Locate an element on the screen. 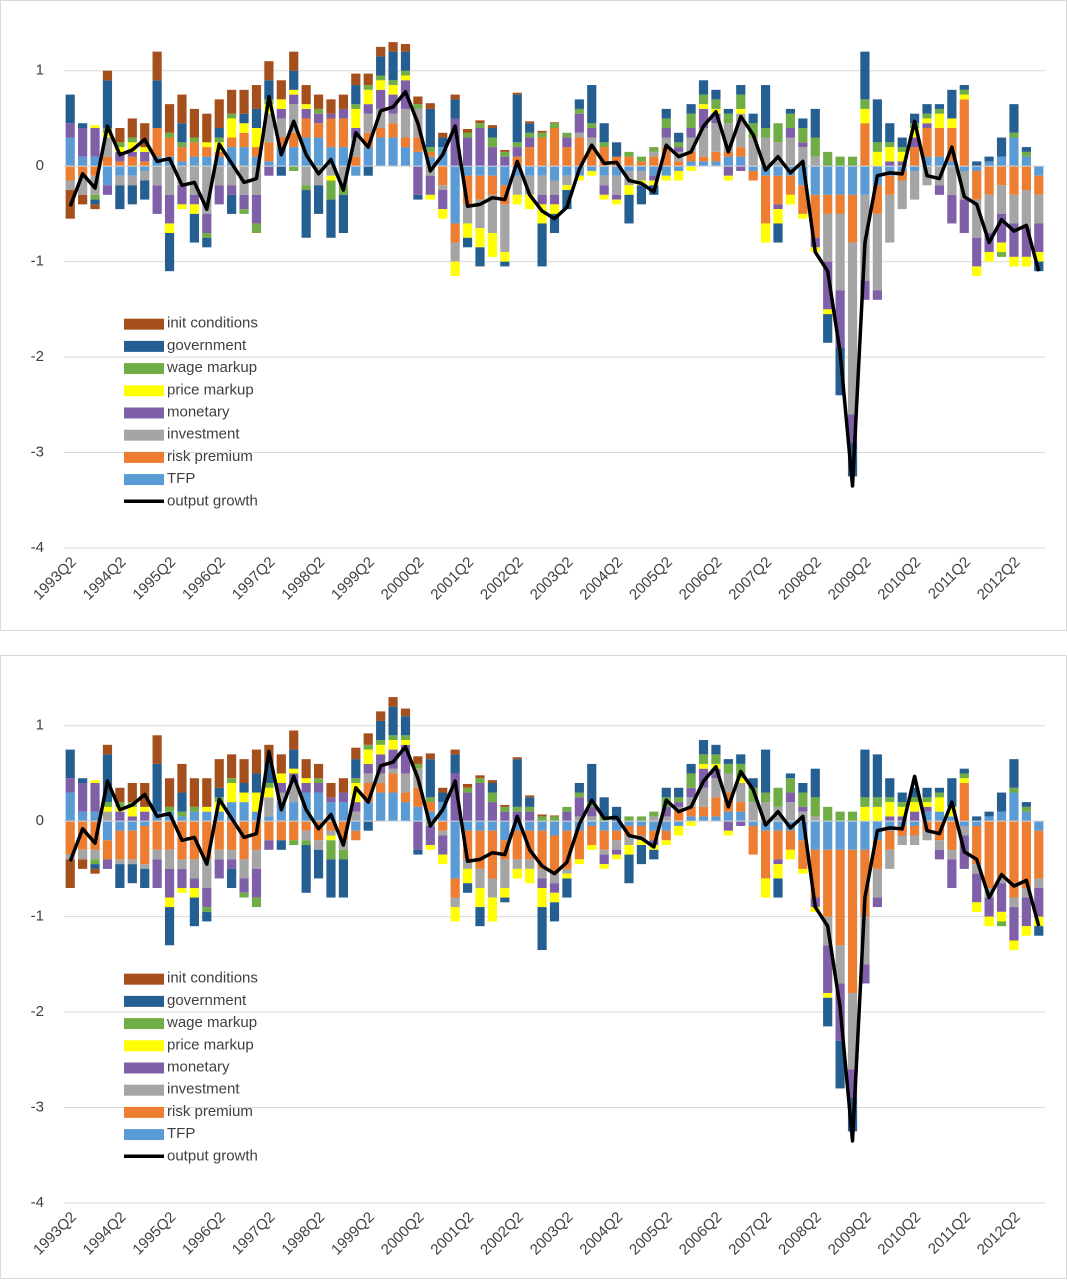  x-tick-label: 2012Q2 is located at coordinates (999, 579).